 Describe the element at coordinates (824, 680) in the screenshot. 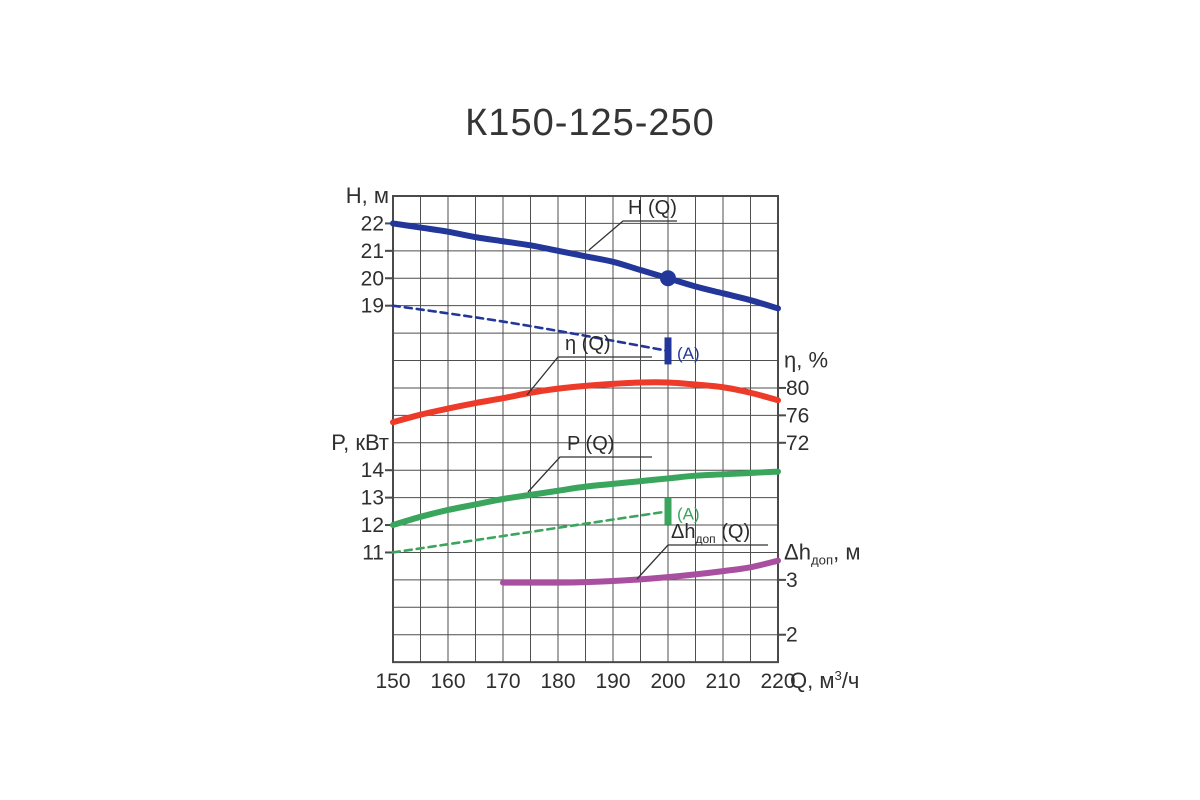

I see `x-axis-unit-label: Q, м3​/ч` at that location.